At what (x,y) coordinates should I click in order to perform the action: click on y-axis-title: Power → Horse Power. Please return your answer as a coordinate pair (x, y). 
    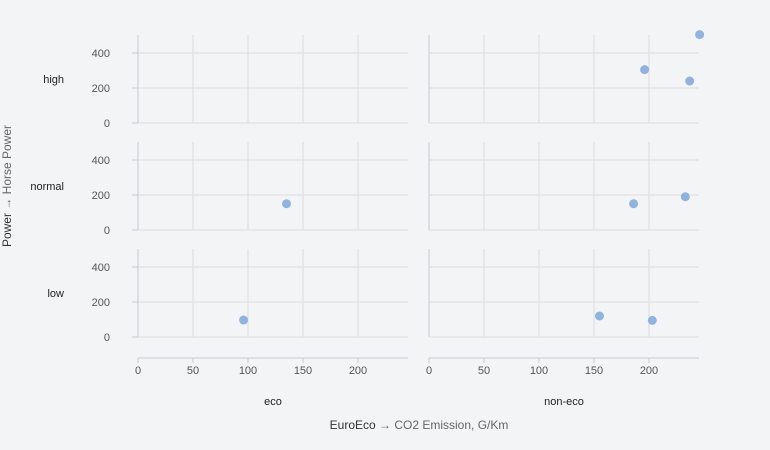
    Looking at the image, I should click on (7, 186).